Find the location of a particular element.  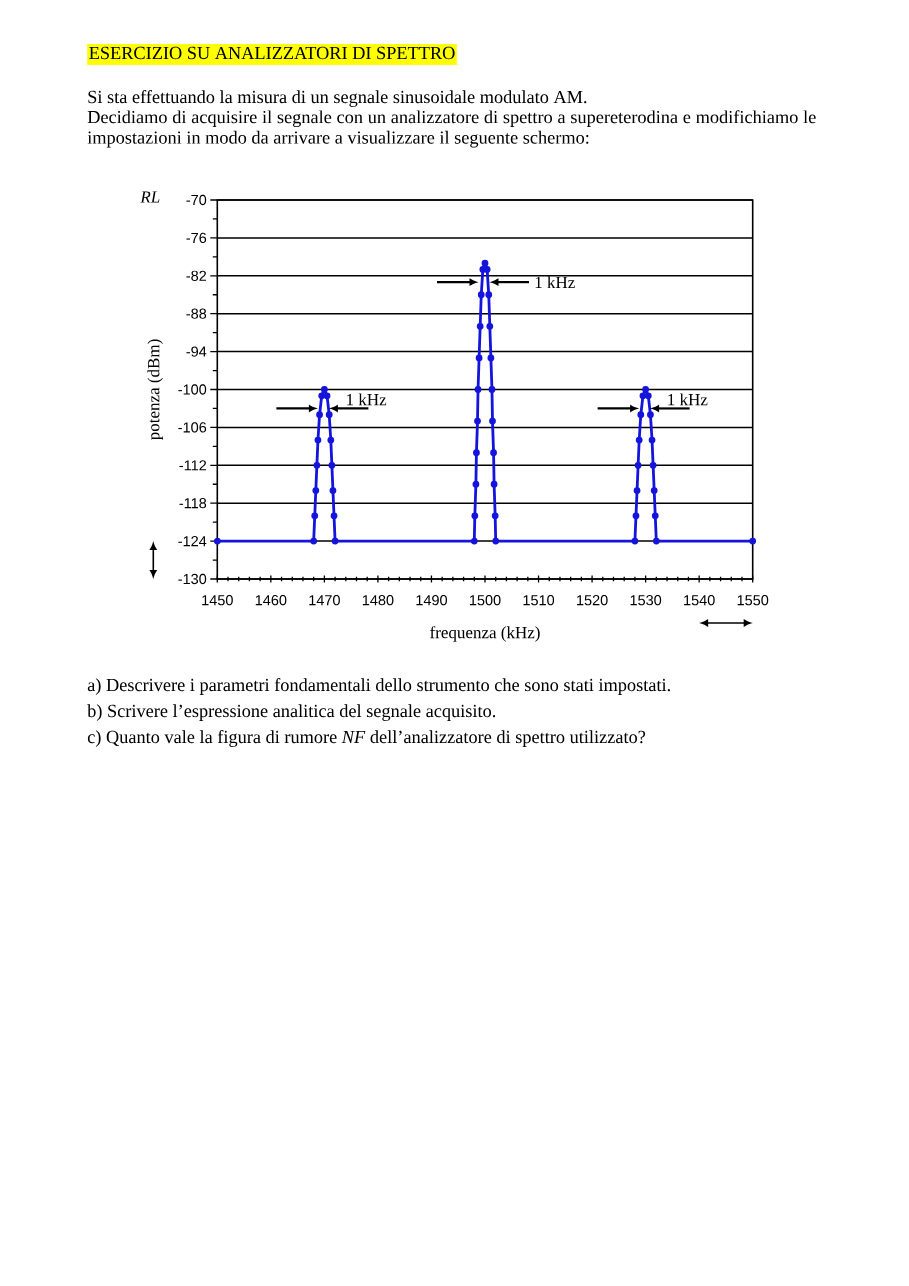

x-tick-label: 1480 is located at coordinates (378, 600).